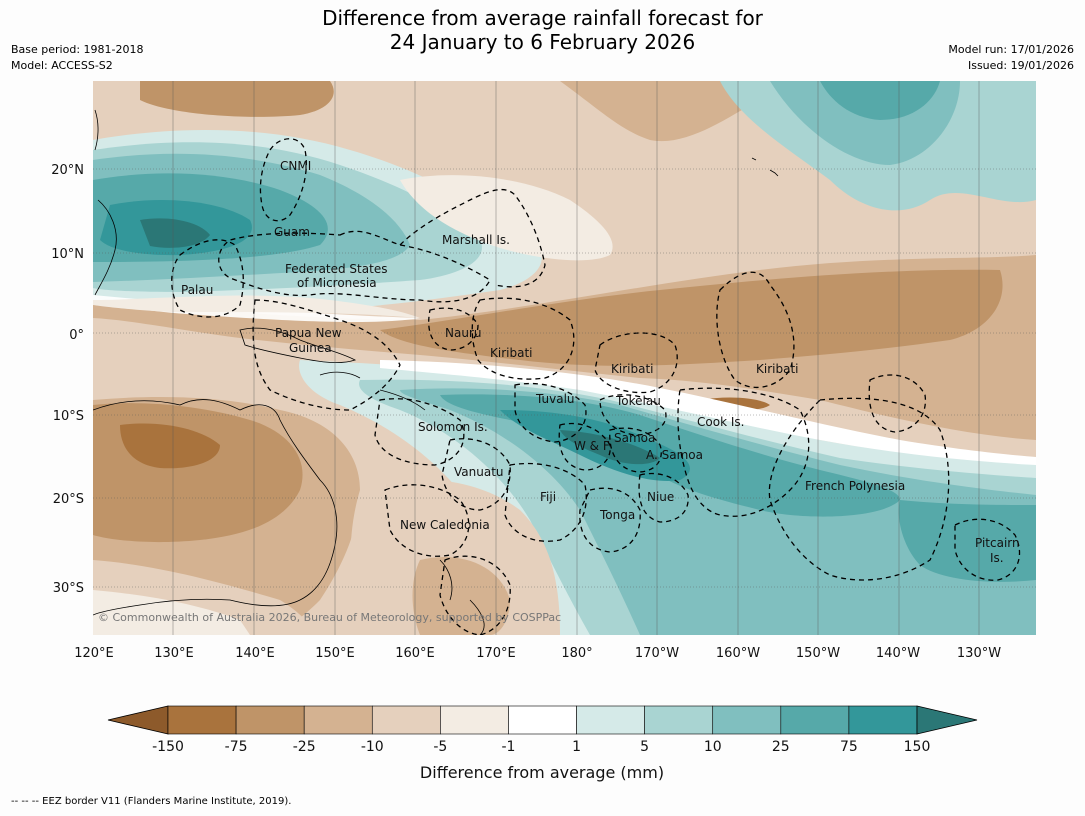  What do you see at coordinates (897, 403) in the screenshot?
I see `eez-marquesas` at bounding box center [897, 403].